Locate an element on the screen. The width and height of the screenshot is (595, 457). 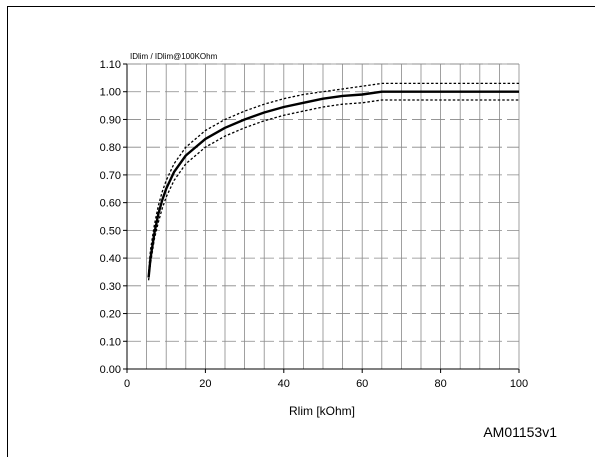
y-tick-label: 0.30 is located at coordinates (110, 287).